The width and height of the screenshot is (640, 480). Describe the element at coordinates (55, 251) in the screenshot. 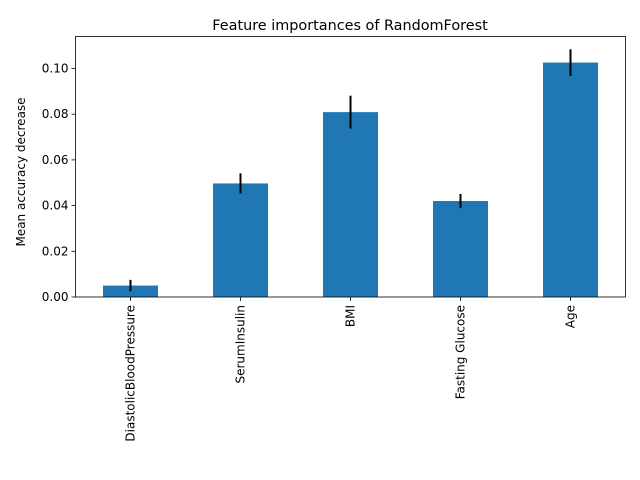

I see `y-tick-label: 0.02` at that location.